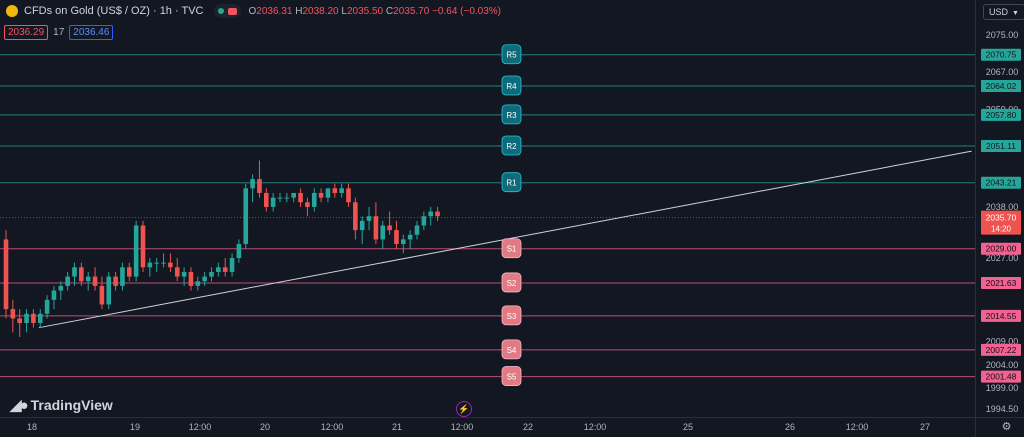  What do you see at coordinates (528, 427) in the screenshot?
I see `time-tick-label: 22` at bounding box center [528, 427].